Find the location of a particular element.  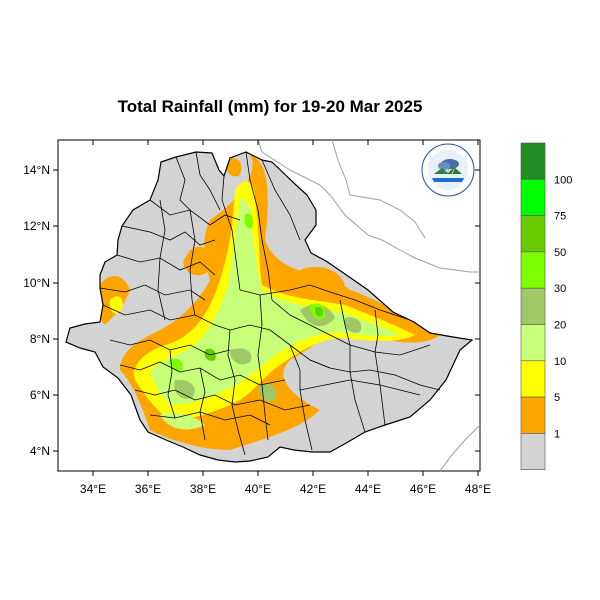

colorbar-label: 20 is located at coordinates (560, 326).